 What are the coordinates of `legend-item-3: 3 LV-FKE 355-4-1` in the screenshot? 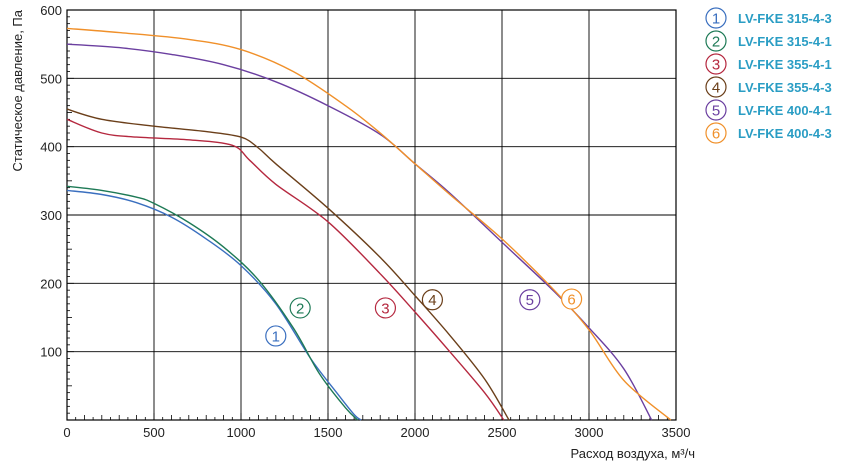 It's located at (768, 64).